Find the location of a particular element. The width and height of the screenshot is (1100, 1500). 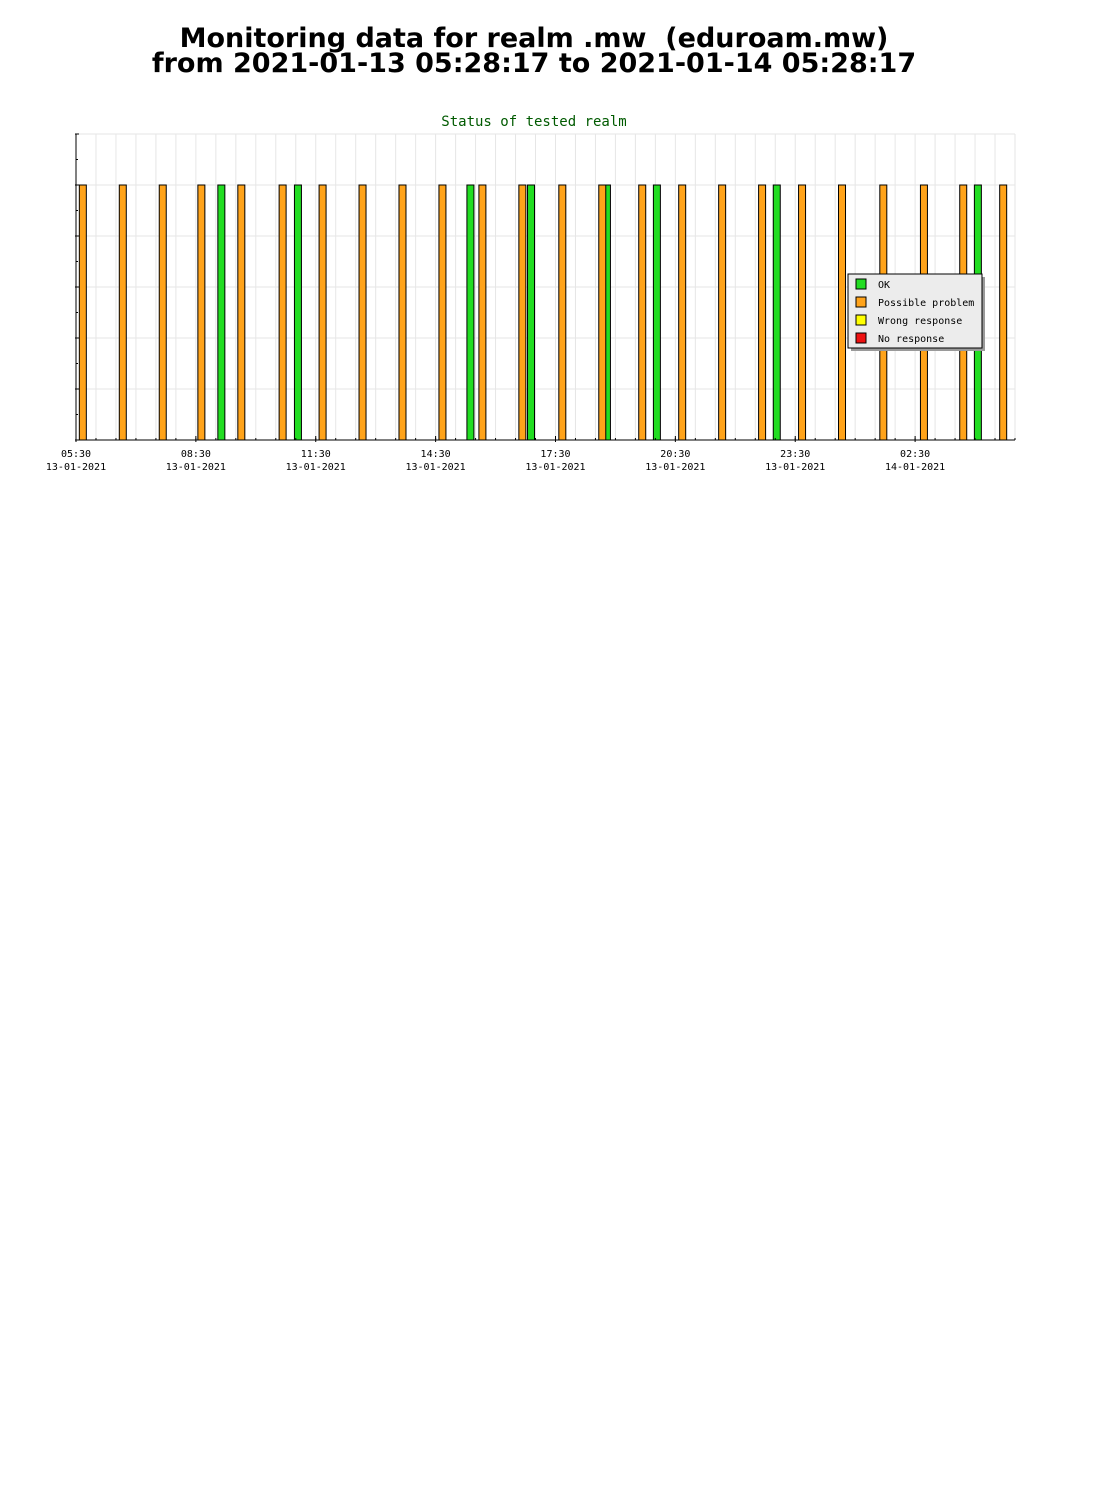

x-tick-label-time: 05:30 is located at coordinates (76, 454).